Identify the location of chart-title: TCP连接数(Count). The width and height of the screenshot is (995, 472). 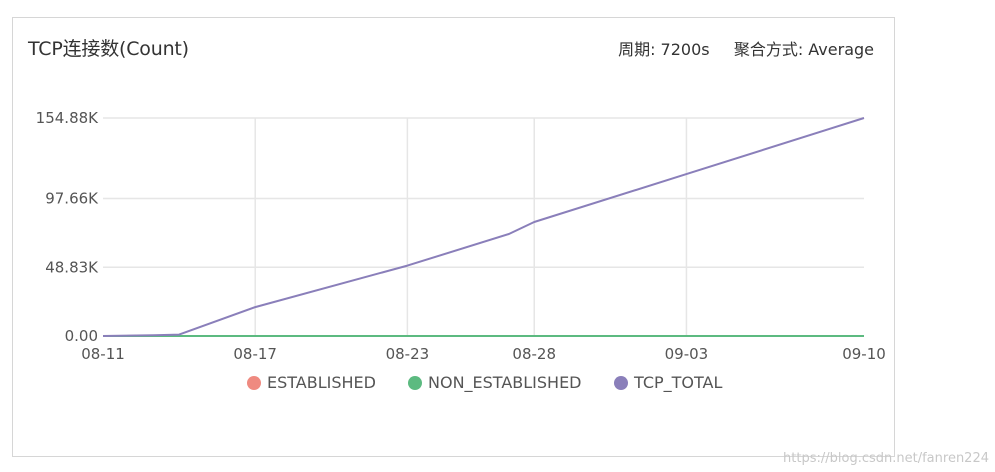
(108, 49).